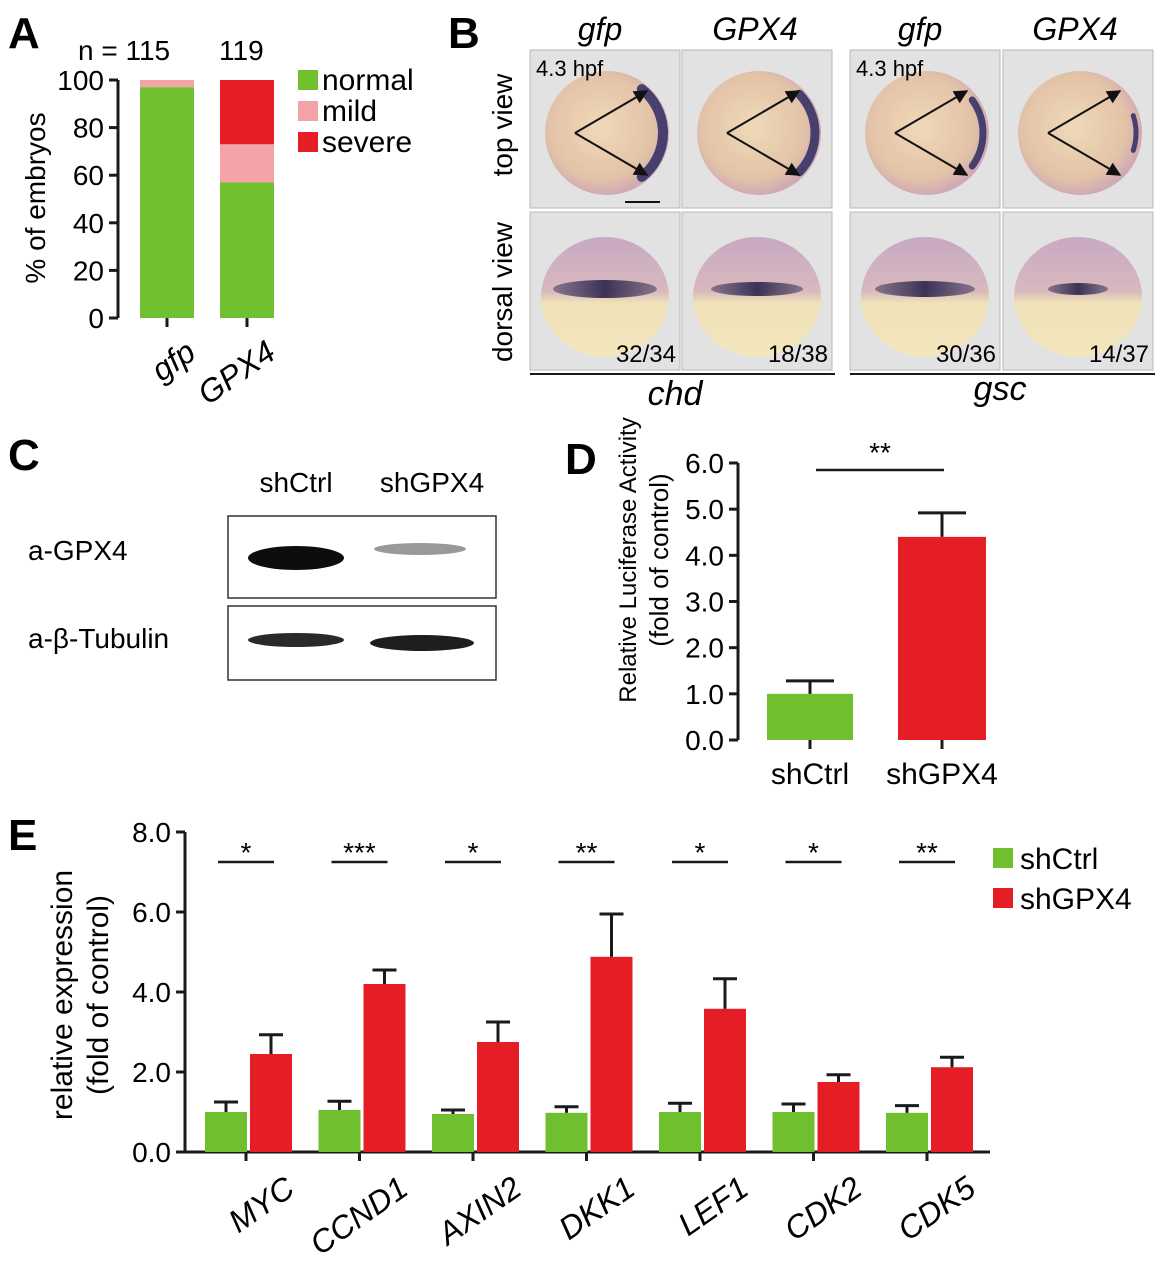 The height and width of the screenshot is (1285, 1159). I want to click on legend: shCtrl shGPX4, so click(1062, 879).